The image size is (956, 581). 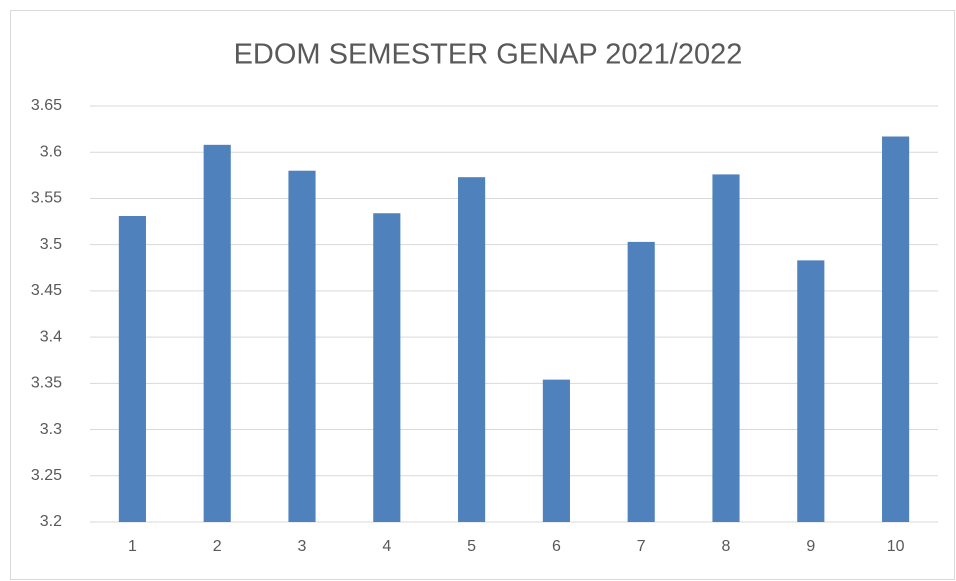 What do you see at coordinates (46, 290) in the screenshot?
I see `y-tick-label: 3.45` at bounding box center [46, 290].